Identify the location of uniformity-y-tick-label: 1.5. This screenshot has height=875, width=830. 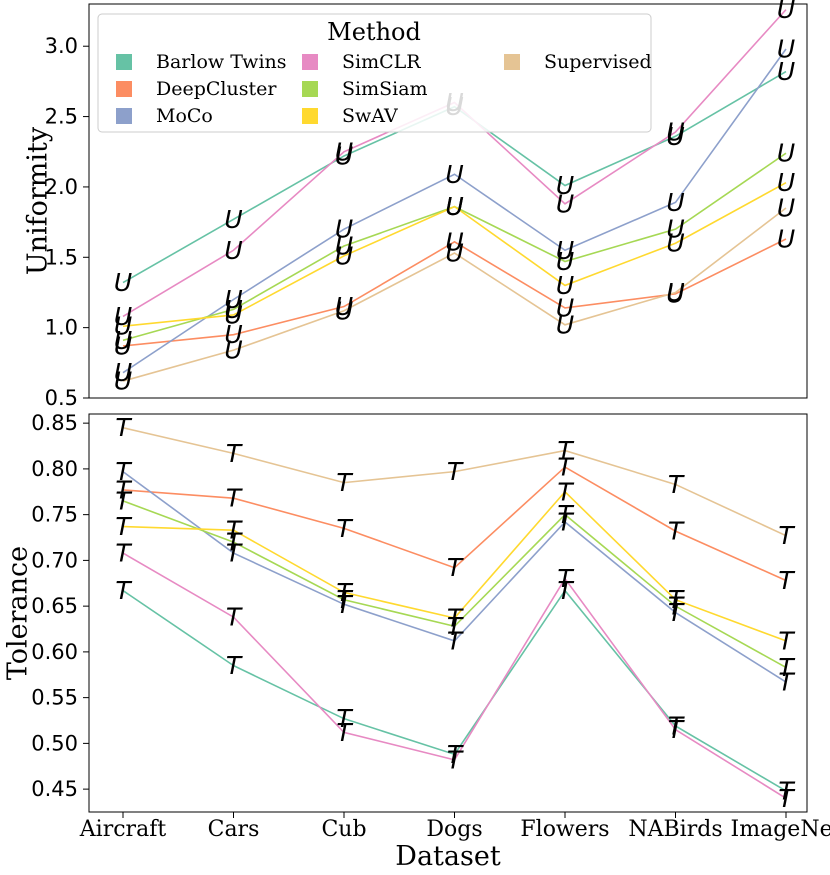
(61, 257).